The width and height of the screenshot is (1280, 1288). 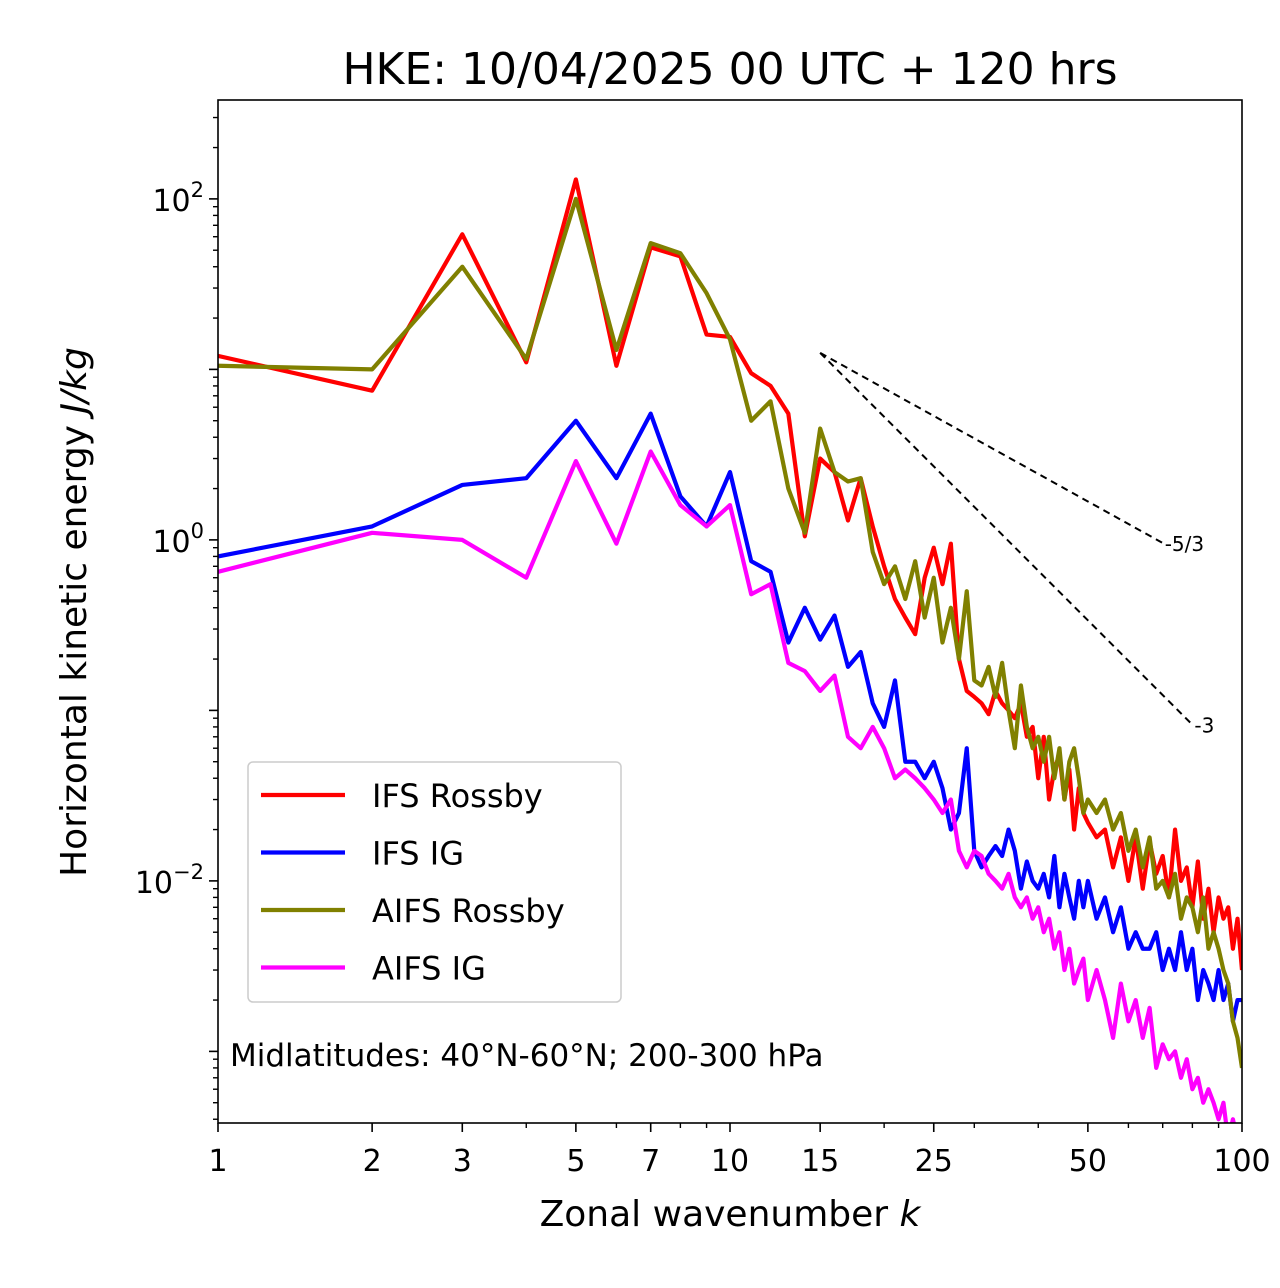 I want to click on y-axis-label: Horizontal kinetic energy, so click(x=74, y=651).